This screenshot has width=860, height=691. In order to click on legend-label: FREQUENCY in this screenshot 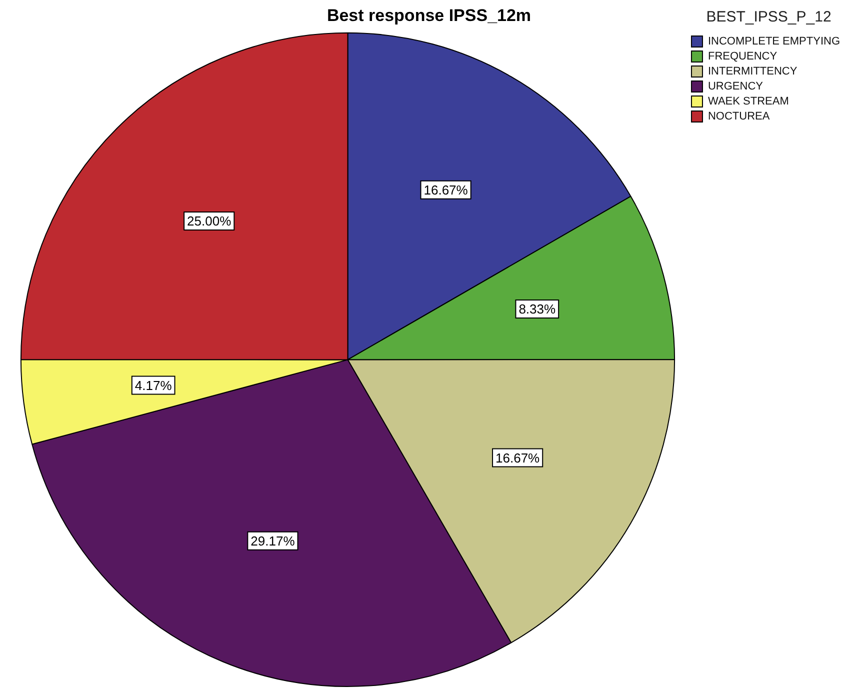, I will do `click(743, 56)`.